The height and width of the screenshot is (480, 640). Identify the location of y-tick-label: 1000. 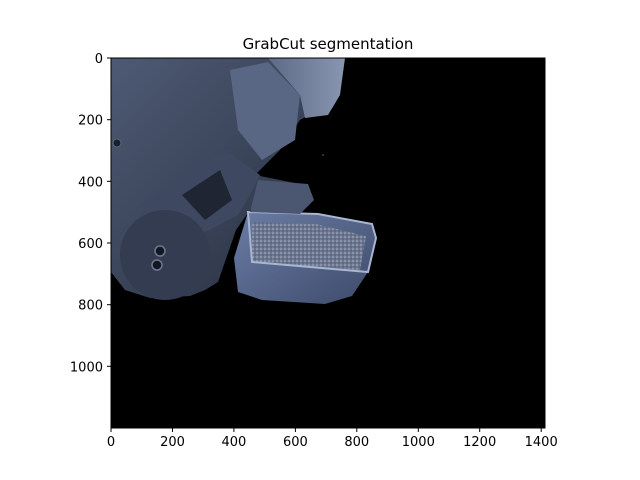
(86, 367).